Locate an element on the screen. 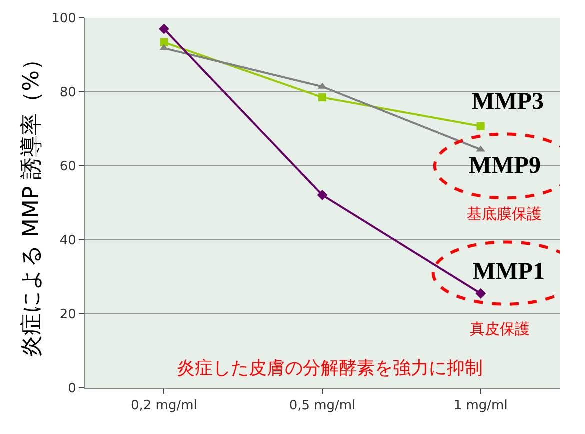 The width and height of the screenshot is (585, 434). series-label: MMP3 is located at coordinates (508, 102).